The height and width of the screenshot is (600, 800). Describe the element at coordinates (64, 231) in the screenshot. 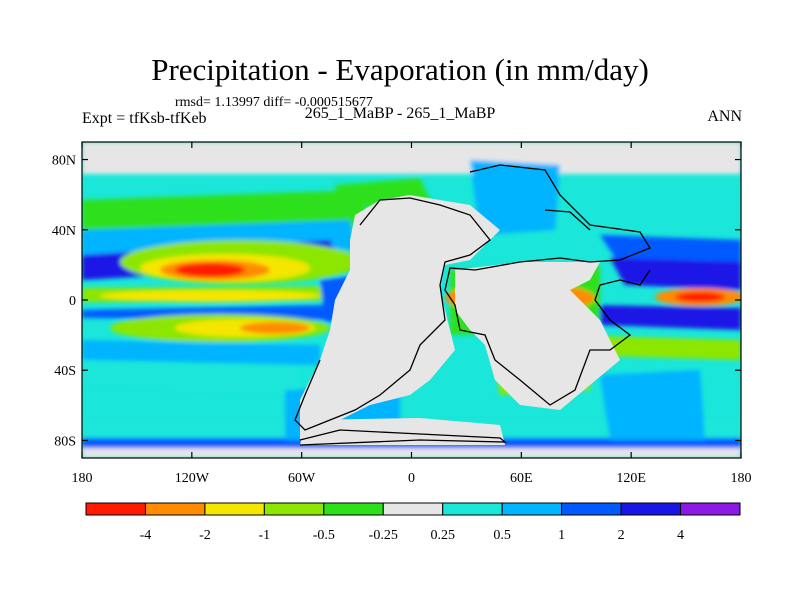

I see `y-tick-label: 40N` at that location.